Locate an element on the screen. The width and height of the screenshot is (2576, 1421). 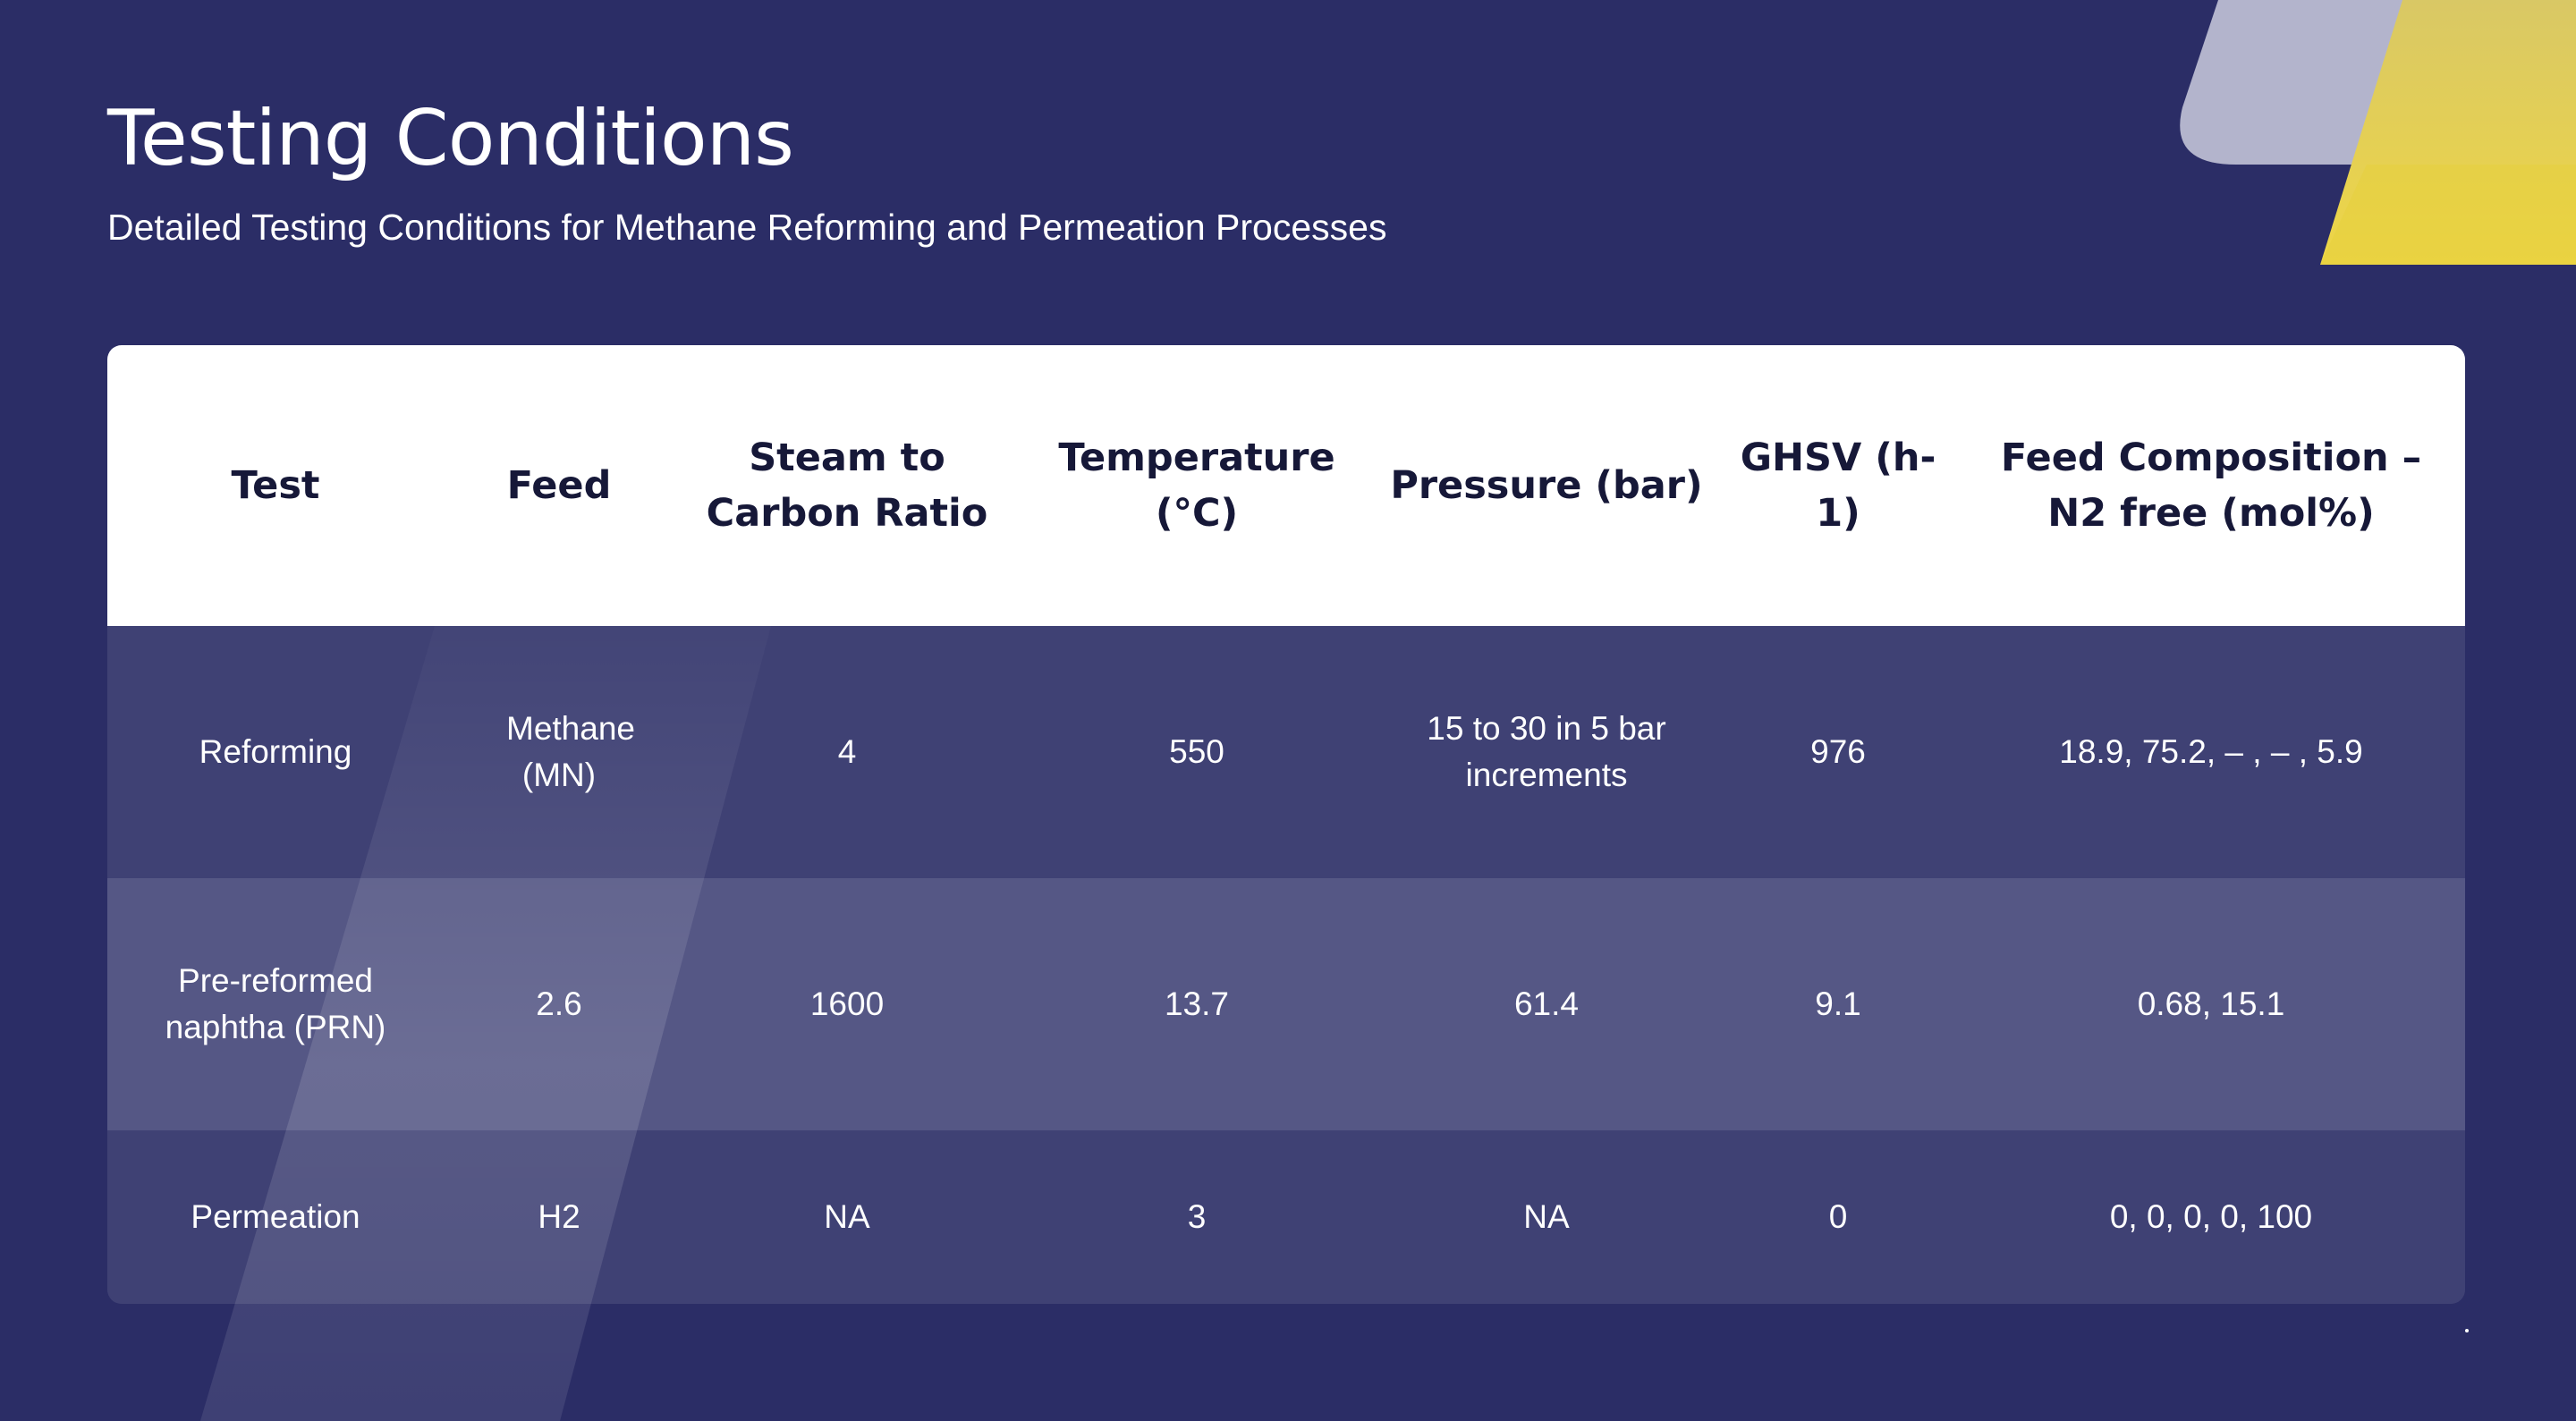
column-header-temperature: Temperature (°C) is located at coordinates (1196, 486).